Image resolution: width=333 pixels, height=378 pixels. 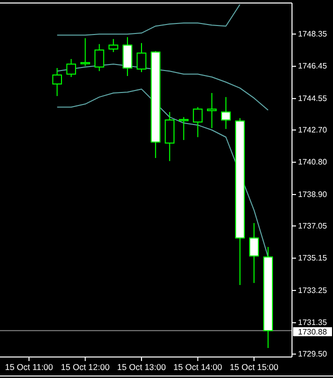 I want to click on ref-line-label: 1730.88, so click(x=313, y=332).